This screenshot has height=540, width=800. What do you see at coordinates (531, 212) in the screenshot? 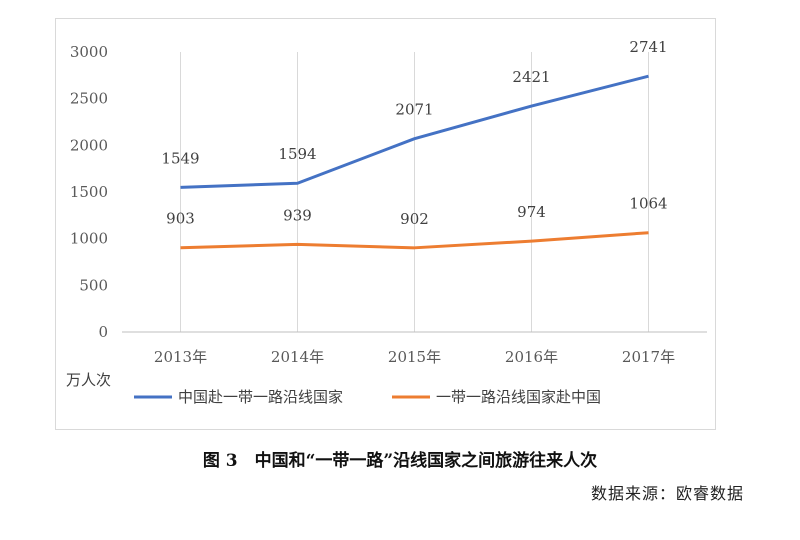
I see `data-label: 974` at bounding box center [531, 212].